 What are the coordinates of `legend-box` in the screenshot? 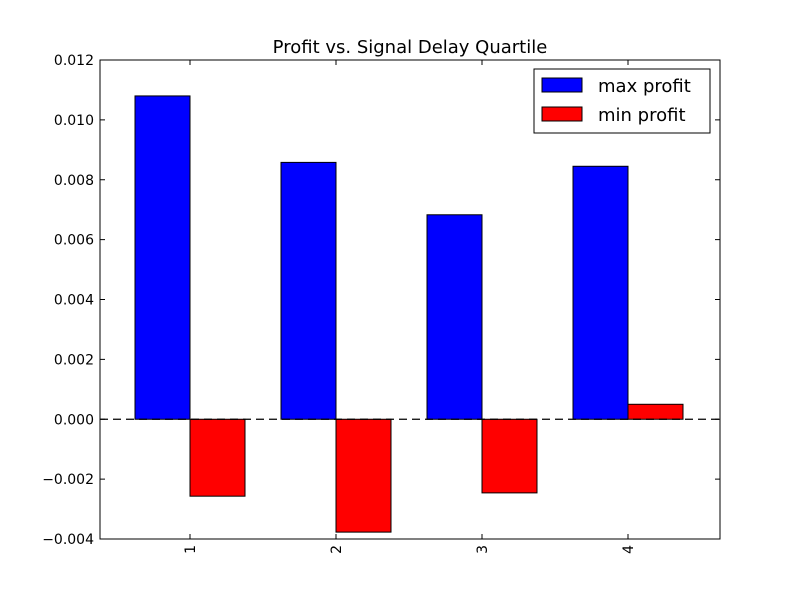 It's located at (622, 101).